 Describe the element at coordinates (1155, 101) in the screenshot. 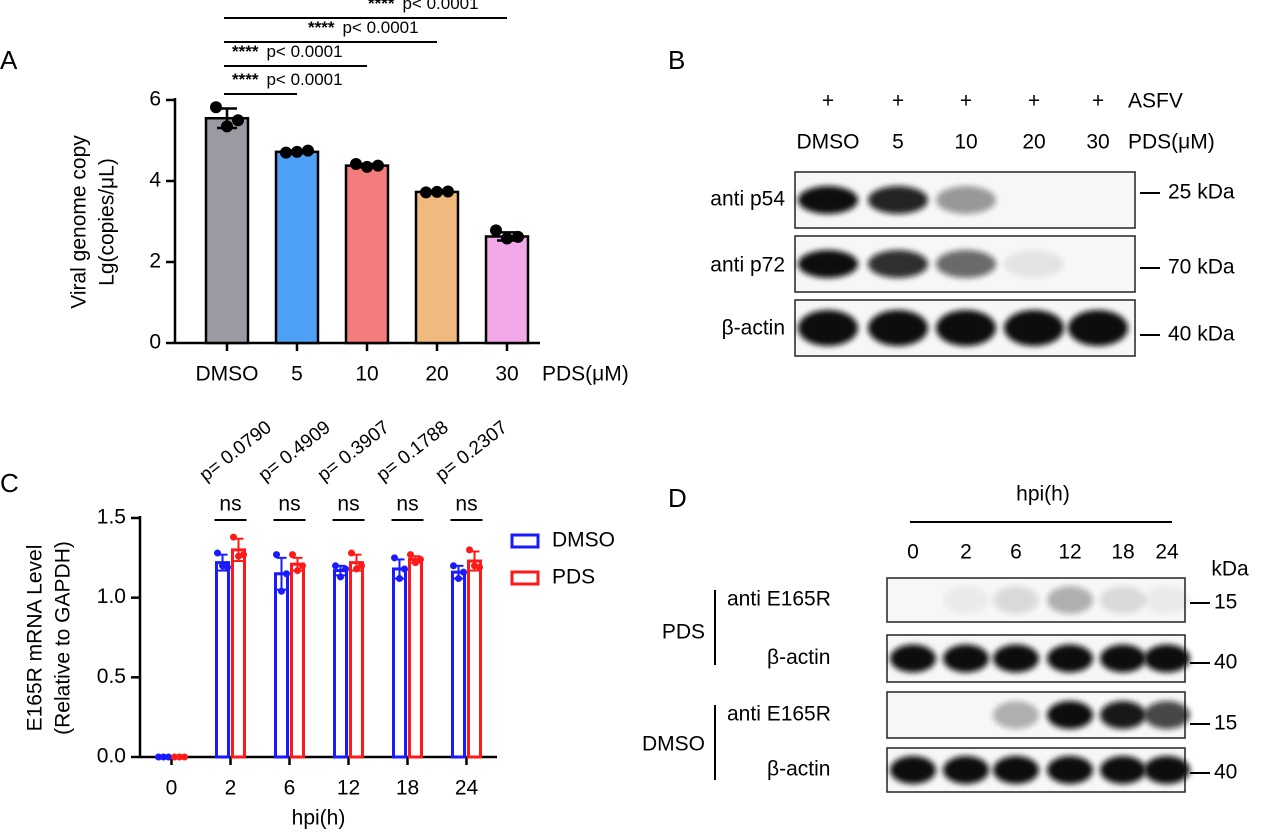

I see `treatment-label: ASFV` at that location.